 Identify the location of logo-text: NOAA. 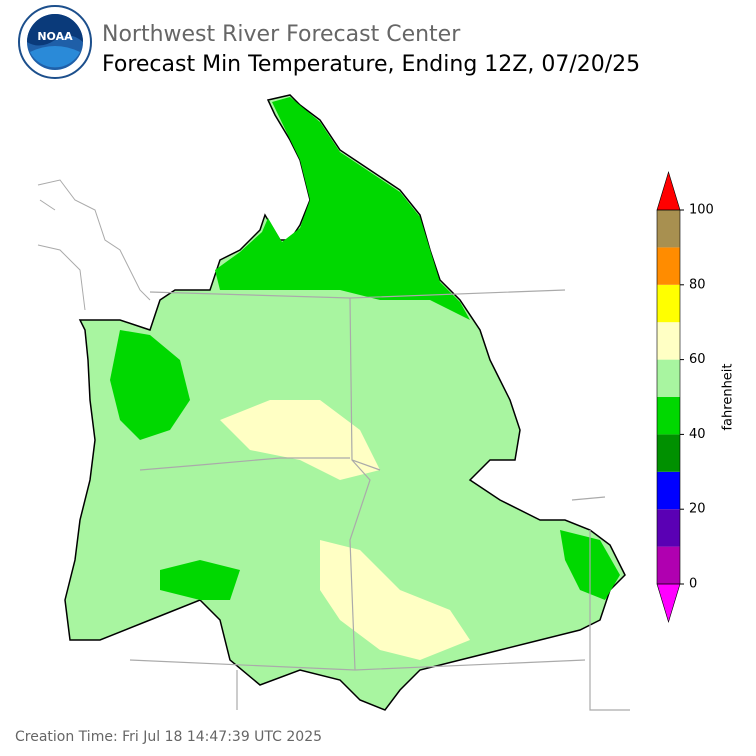
(55, 36).